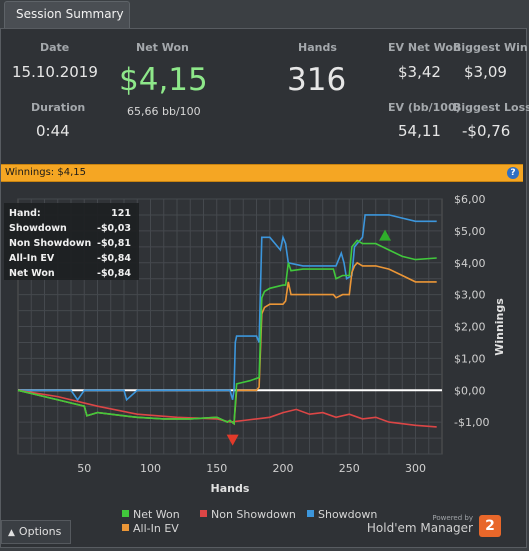  What do you see at coordinates (32, 273) in the screenshot?
I see `tooltip-row-label: Net Won` at bounding box center [32, 273].